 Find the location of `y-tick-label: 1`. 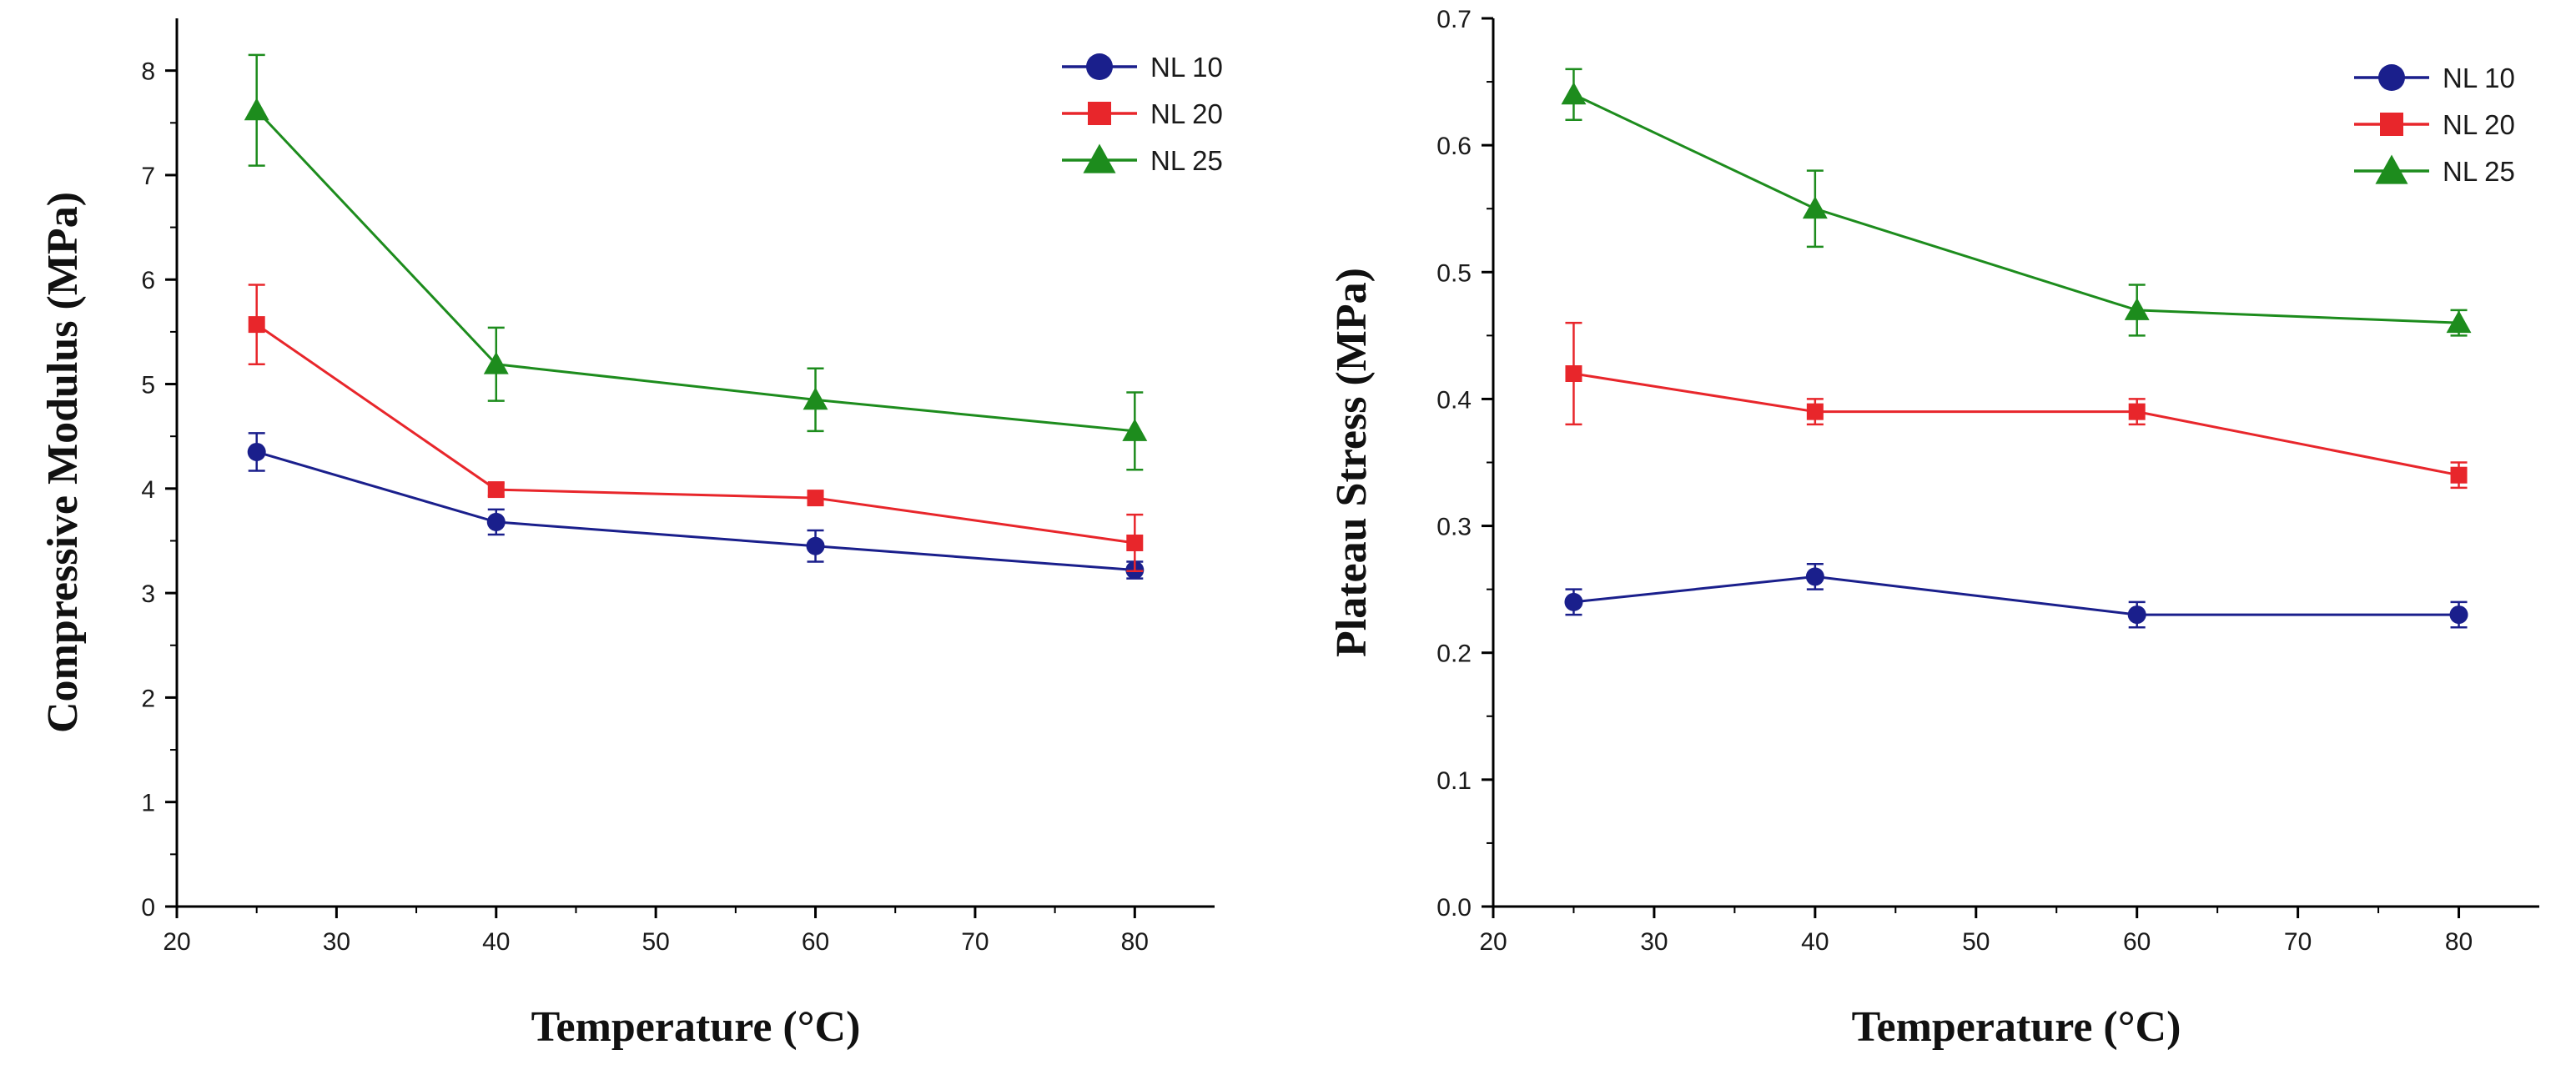

y-tick-label: 1 is located at coordinates (148, 804).